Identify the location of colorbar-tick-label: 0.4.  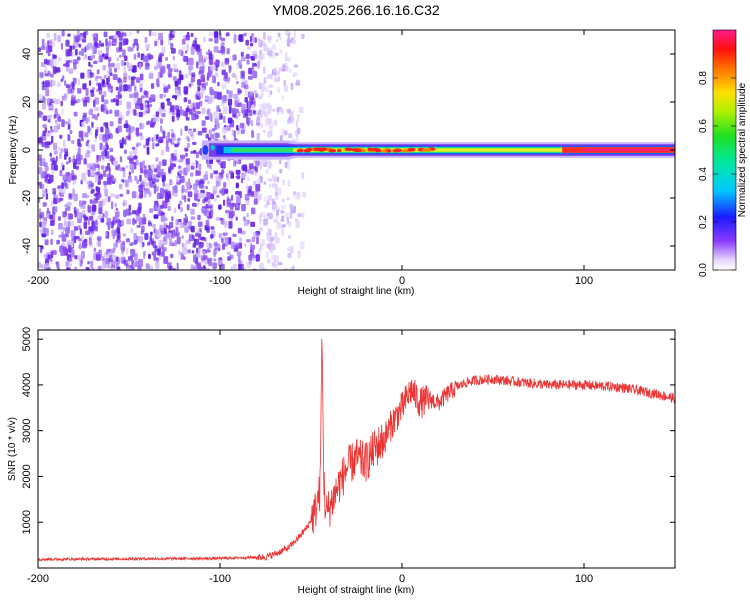
(703, 174).